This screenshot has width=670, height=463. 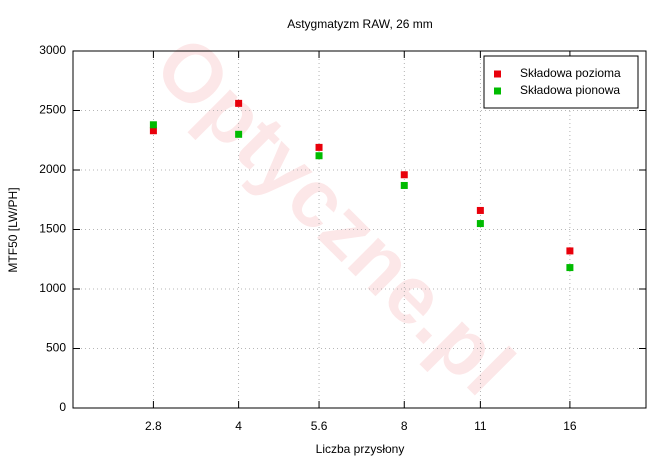 What do you see at coordinates (480, 426) in the screenshot?
I see `x-tick-label: 11` at bounding box center [480, 426].